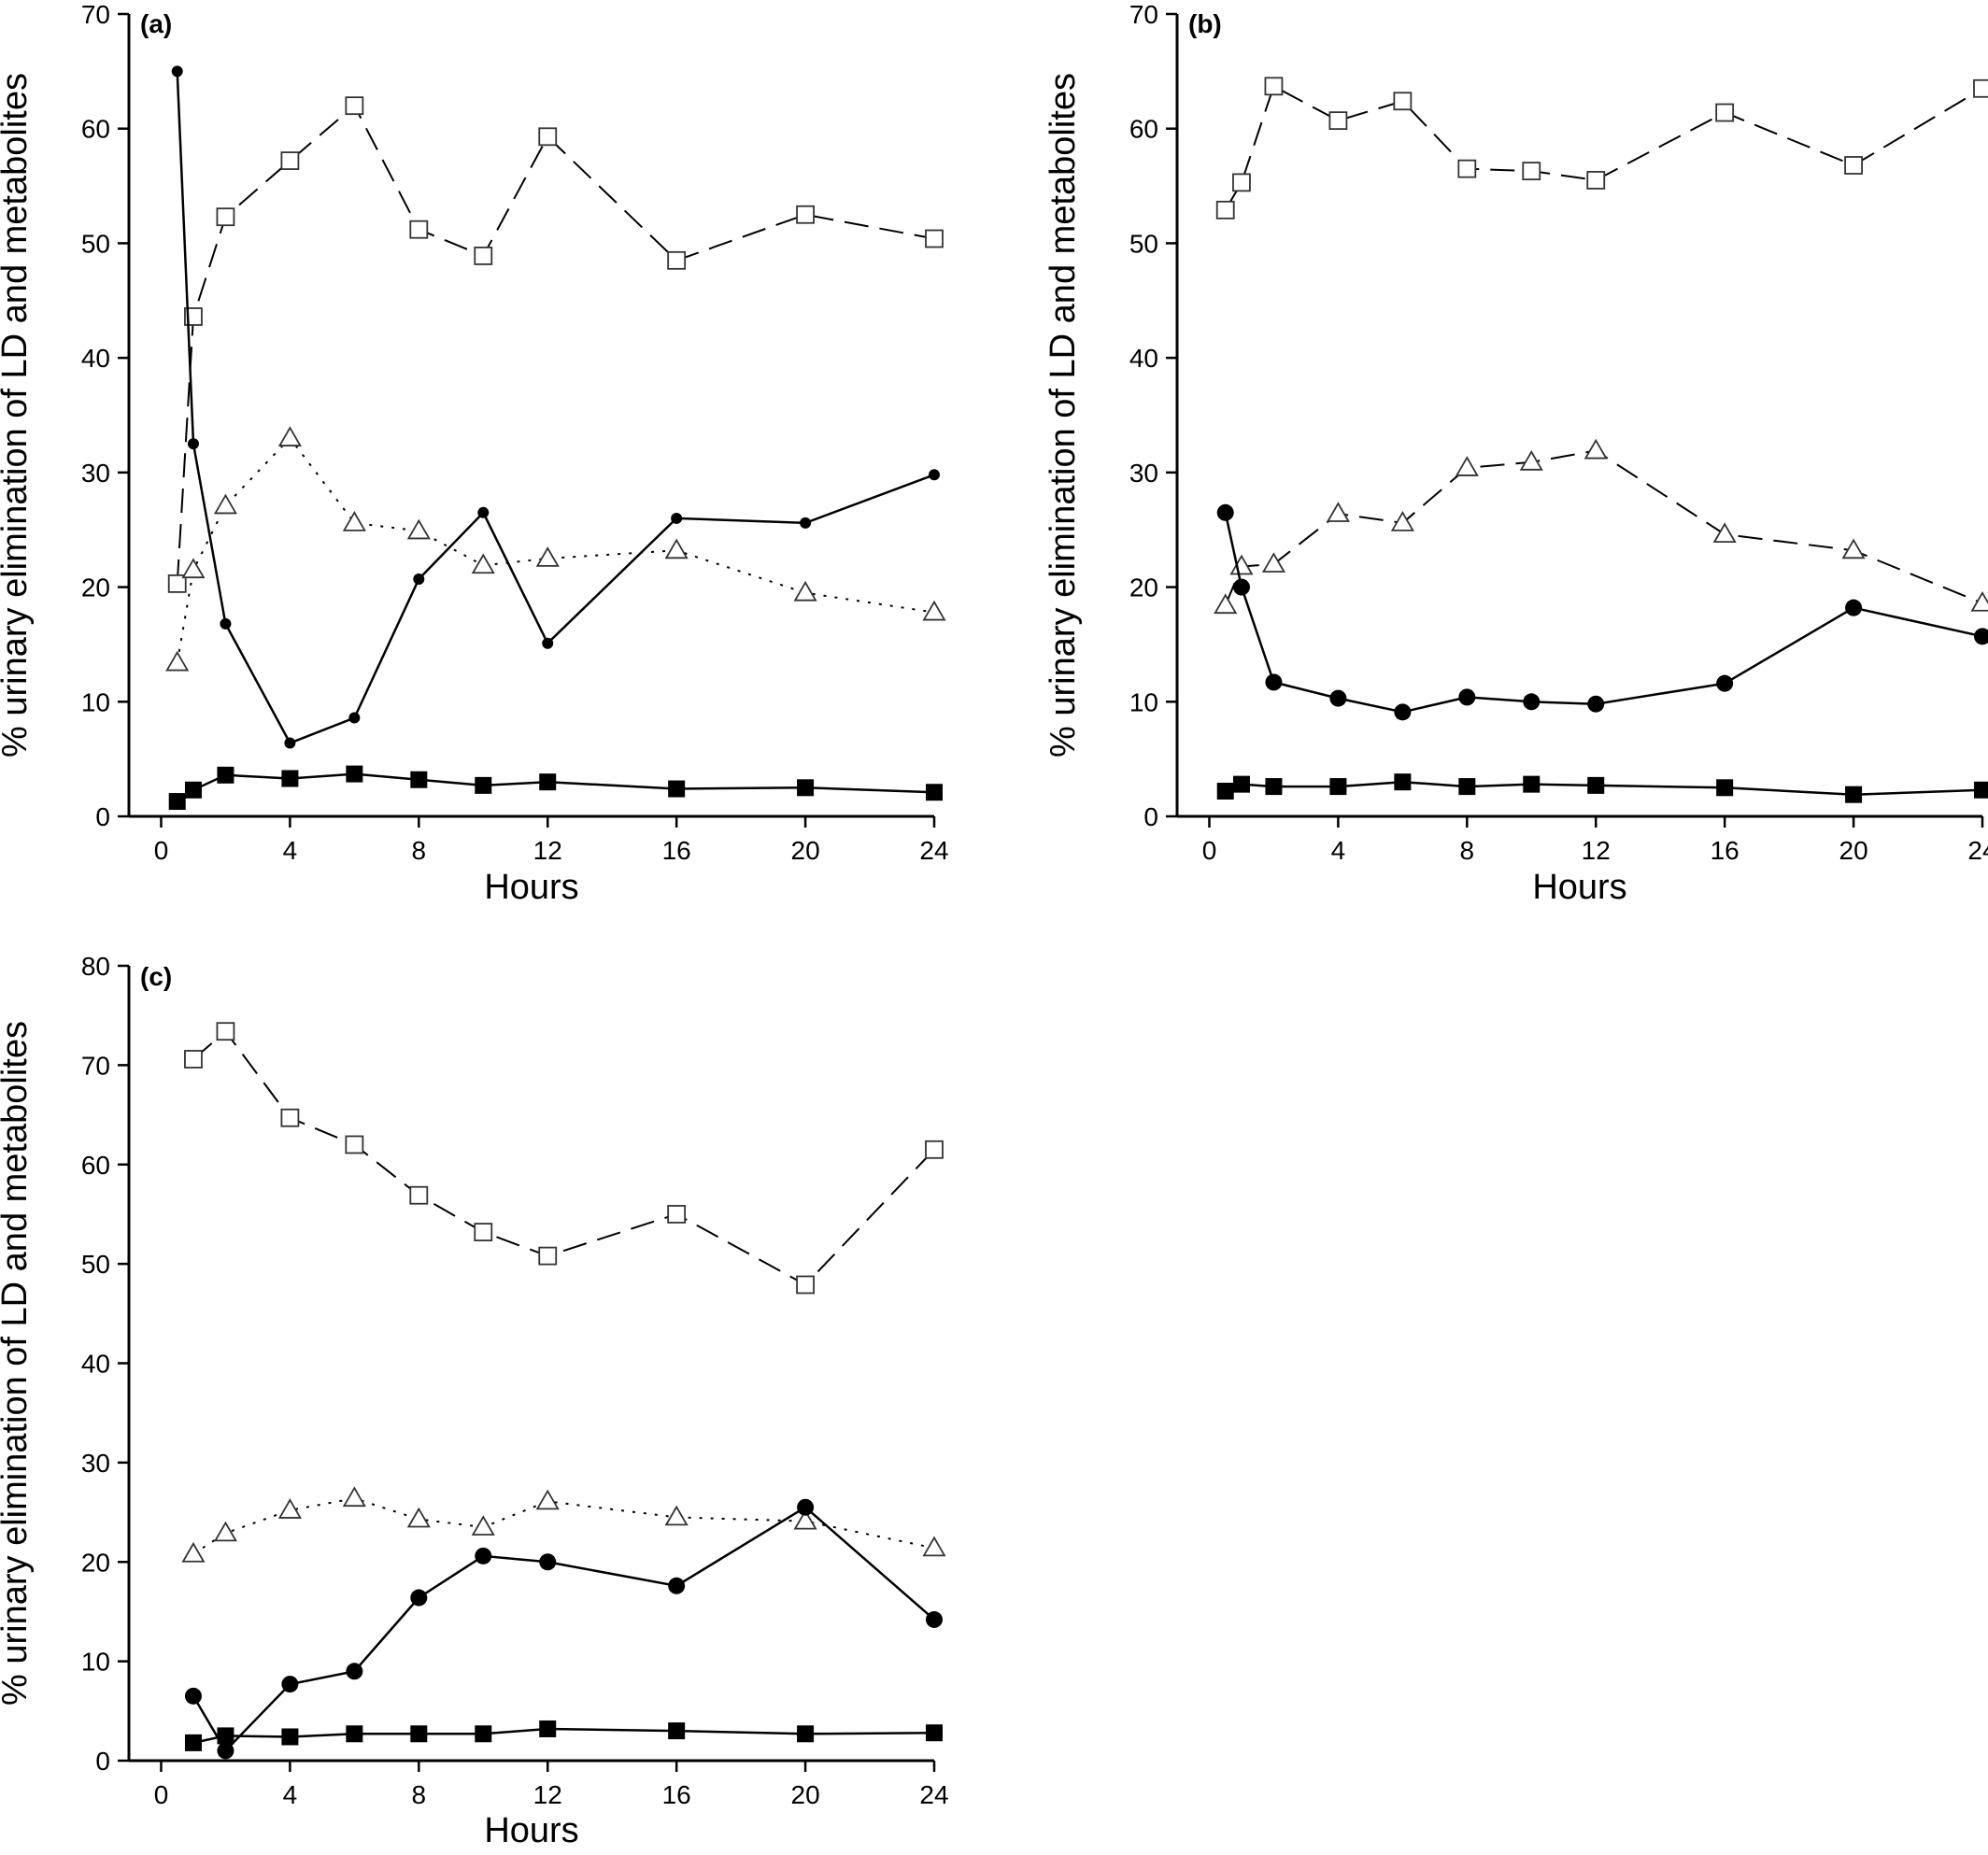 This screenshot has height=1855, width=1988. What do you see at coordinates (1205, 23) in the screenshot?
I see `panel-label: (b)` at bounding box center [1205, 23].